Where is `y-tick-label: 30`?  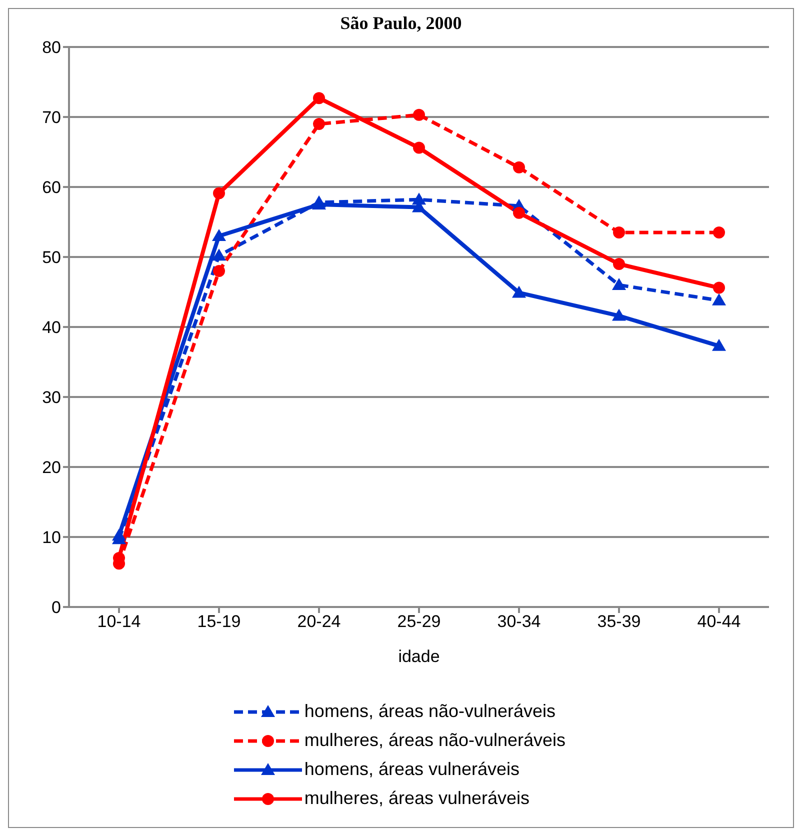 y-tick-label: 30 is located at coordinates (51, 398).